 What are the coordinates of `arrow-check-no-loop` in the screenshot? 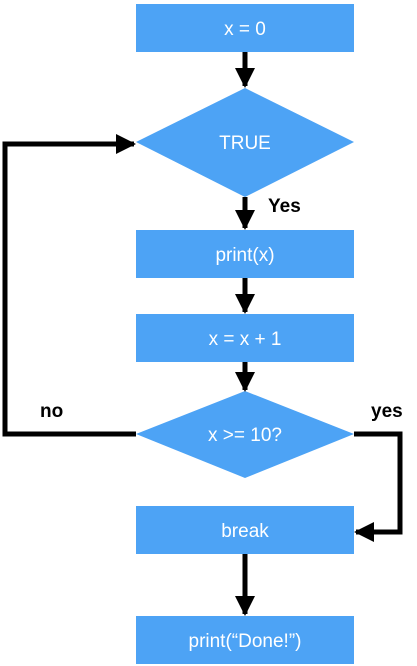 It's located at (69, 285).